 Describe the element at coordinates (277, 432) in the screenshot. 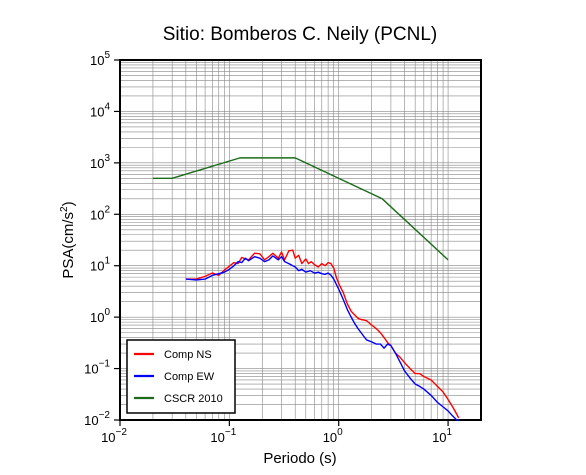

I see `x-ticks: 10⁻² 10⁻¹ 10⁰ 10¹` at that location.